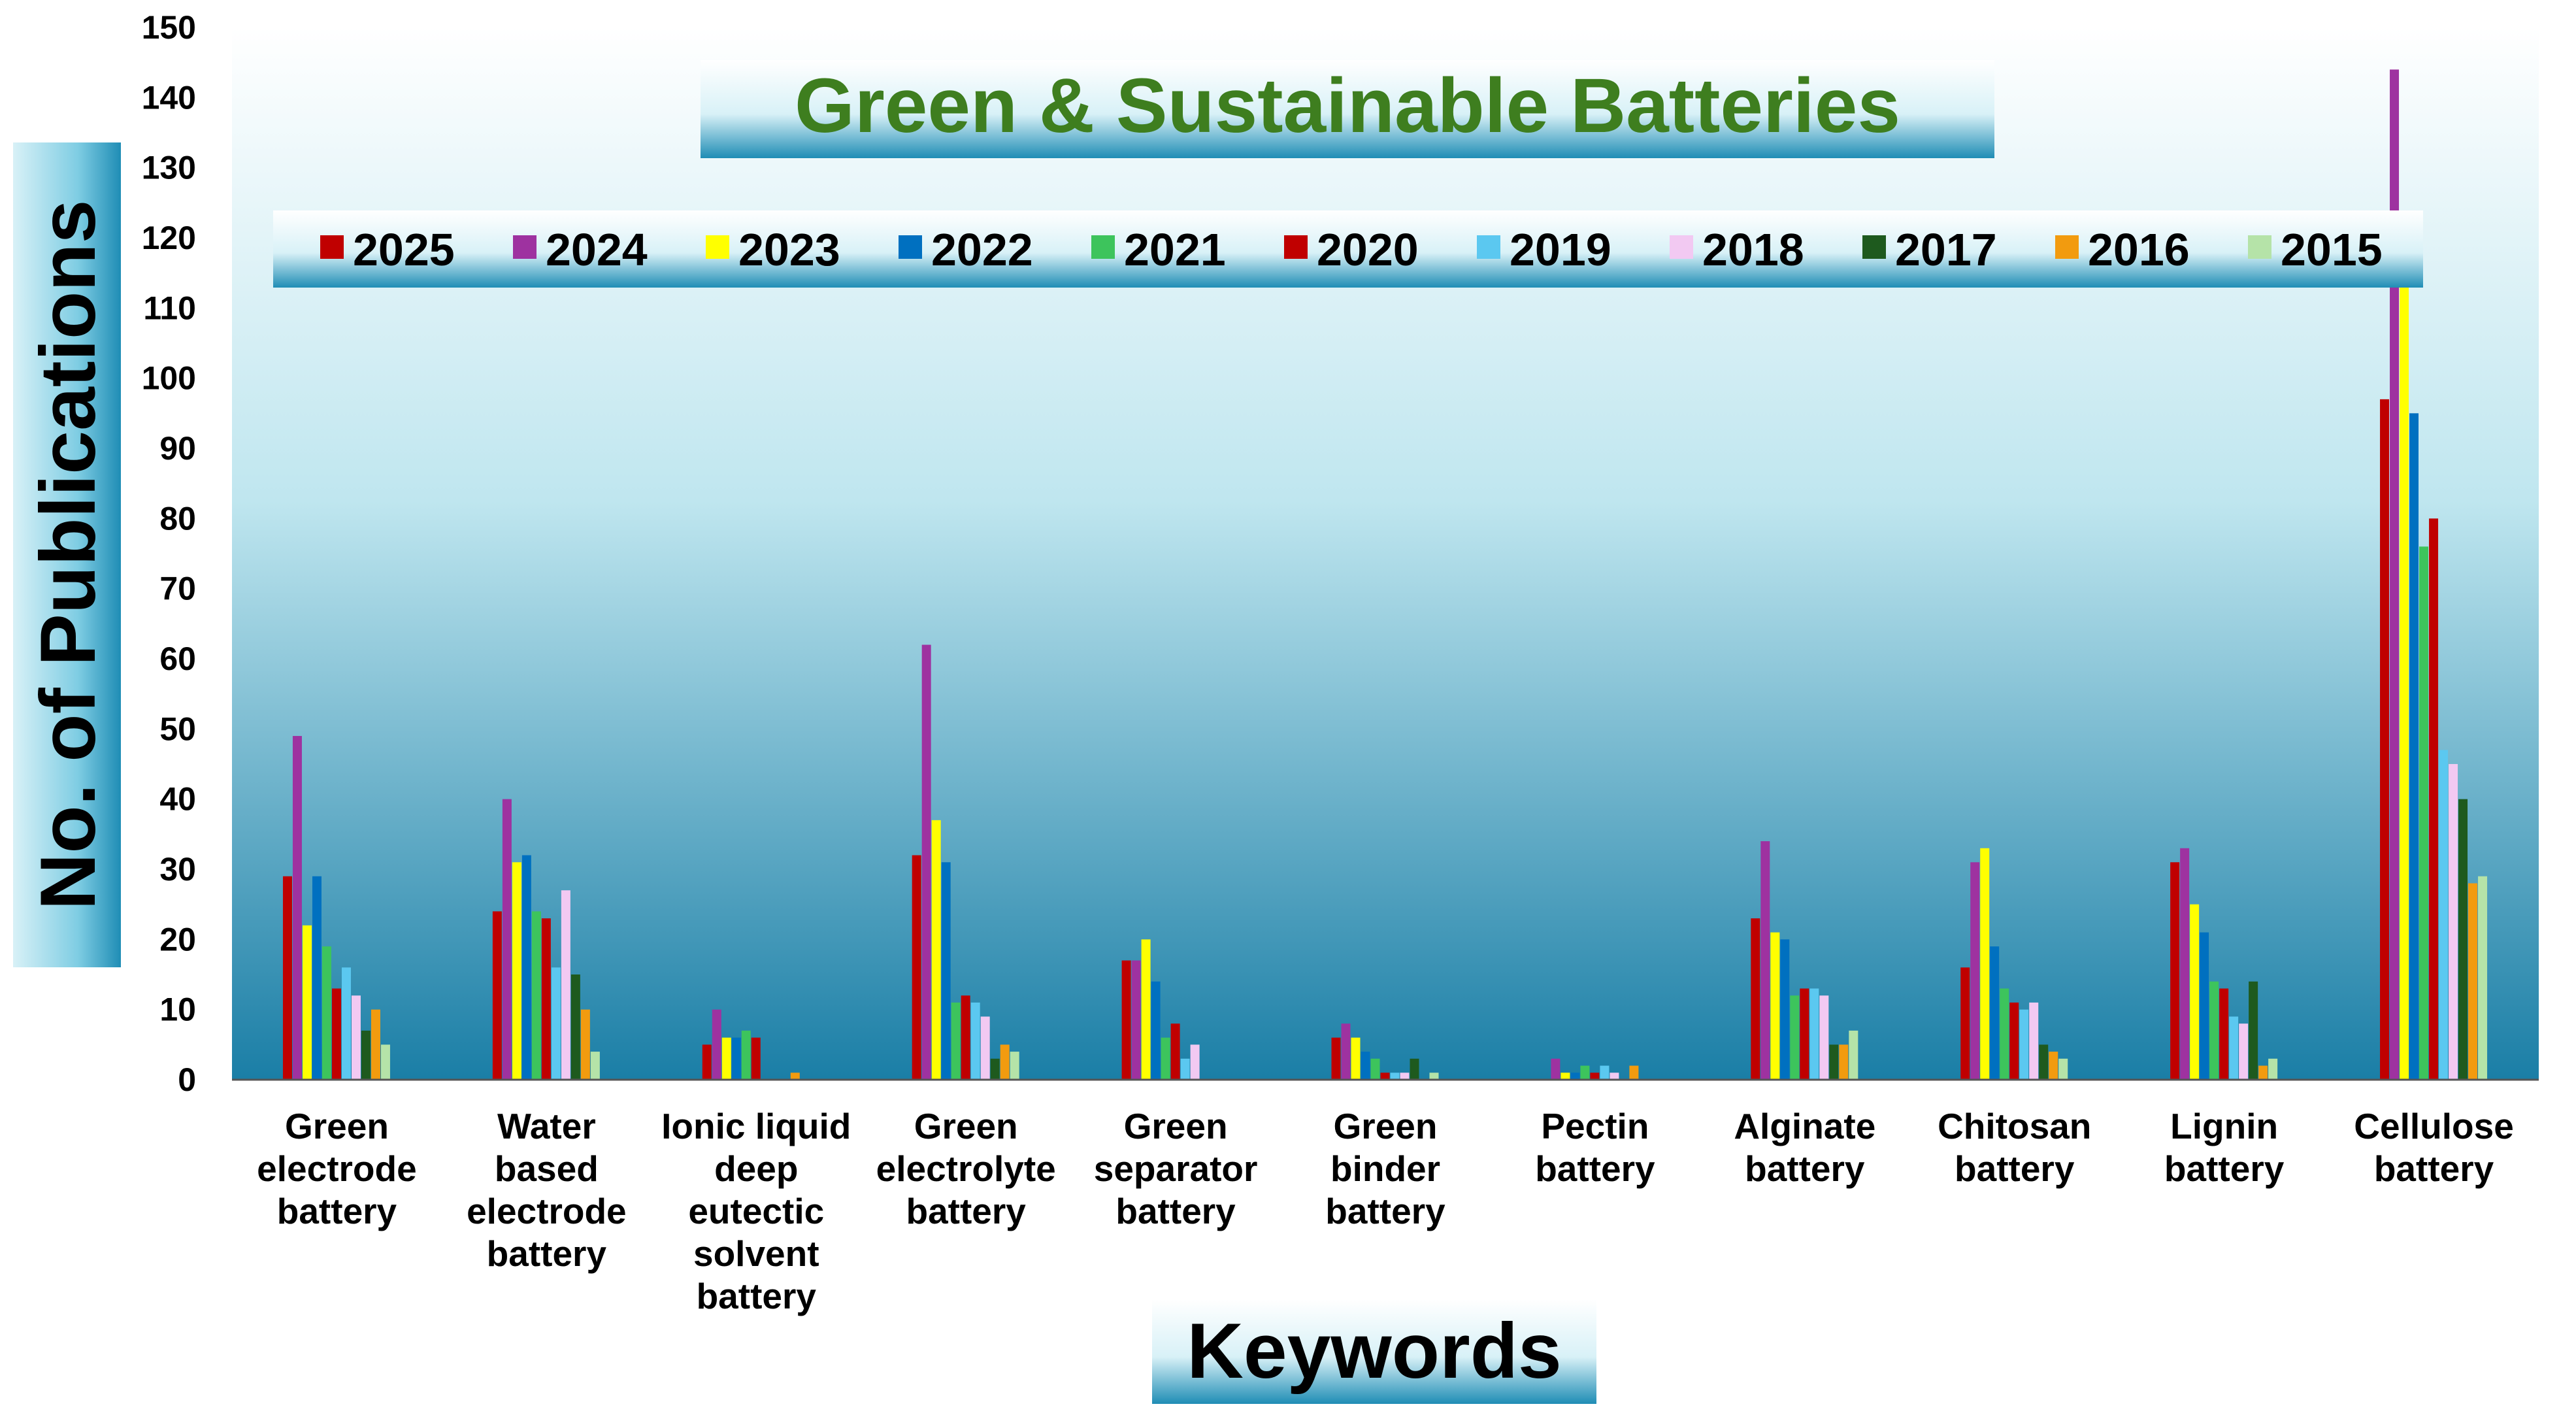 This screenshot has width=2576, height=1415. Describe the element at coordinates (177, 448) in the screenshot. I see `y-tick-label: 90` at that location.